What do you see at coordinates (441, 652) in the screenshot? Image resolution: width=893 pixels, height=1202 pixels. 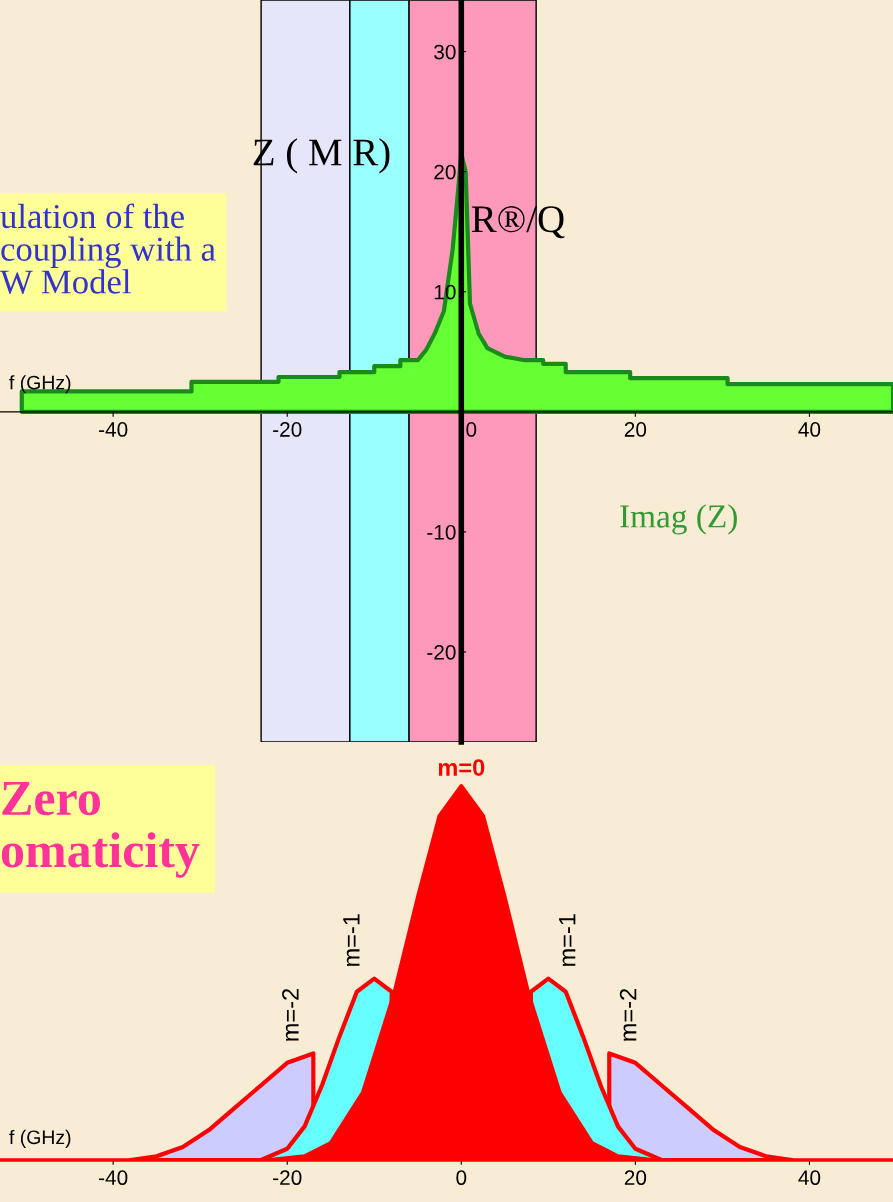 I see `y-tick-label: -20` at bounding box center [441, 652].